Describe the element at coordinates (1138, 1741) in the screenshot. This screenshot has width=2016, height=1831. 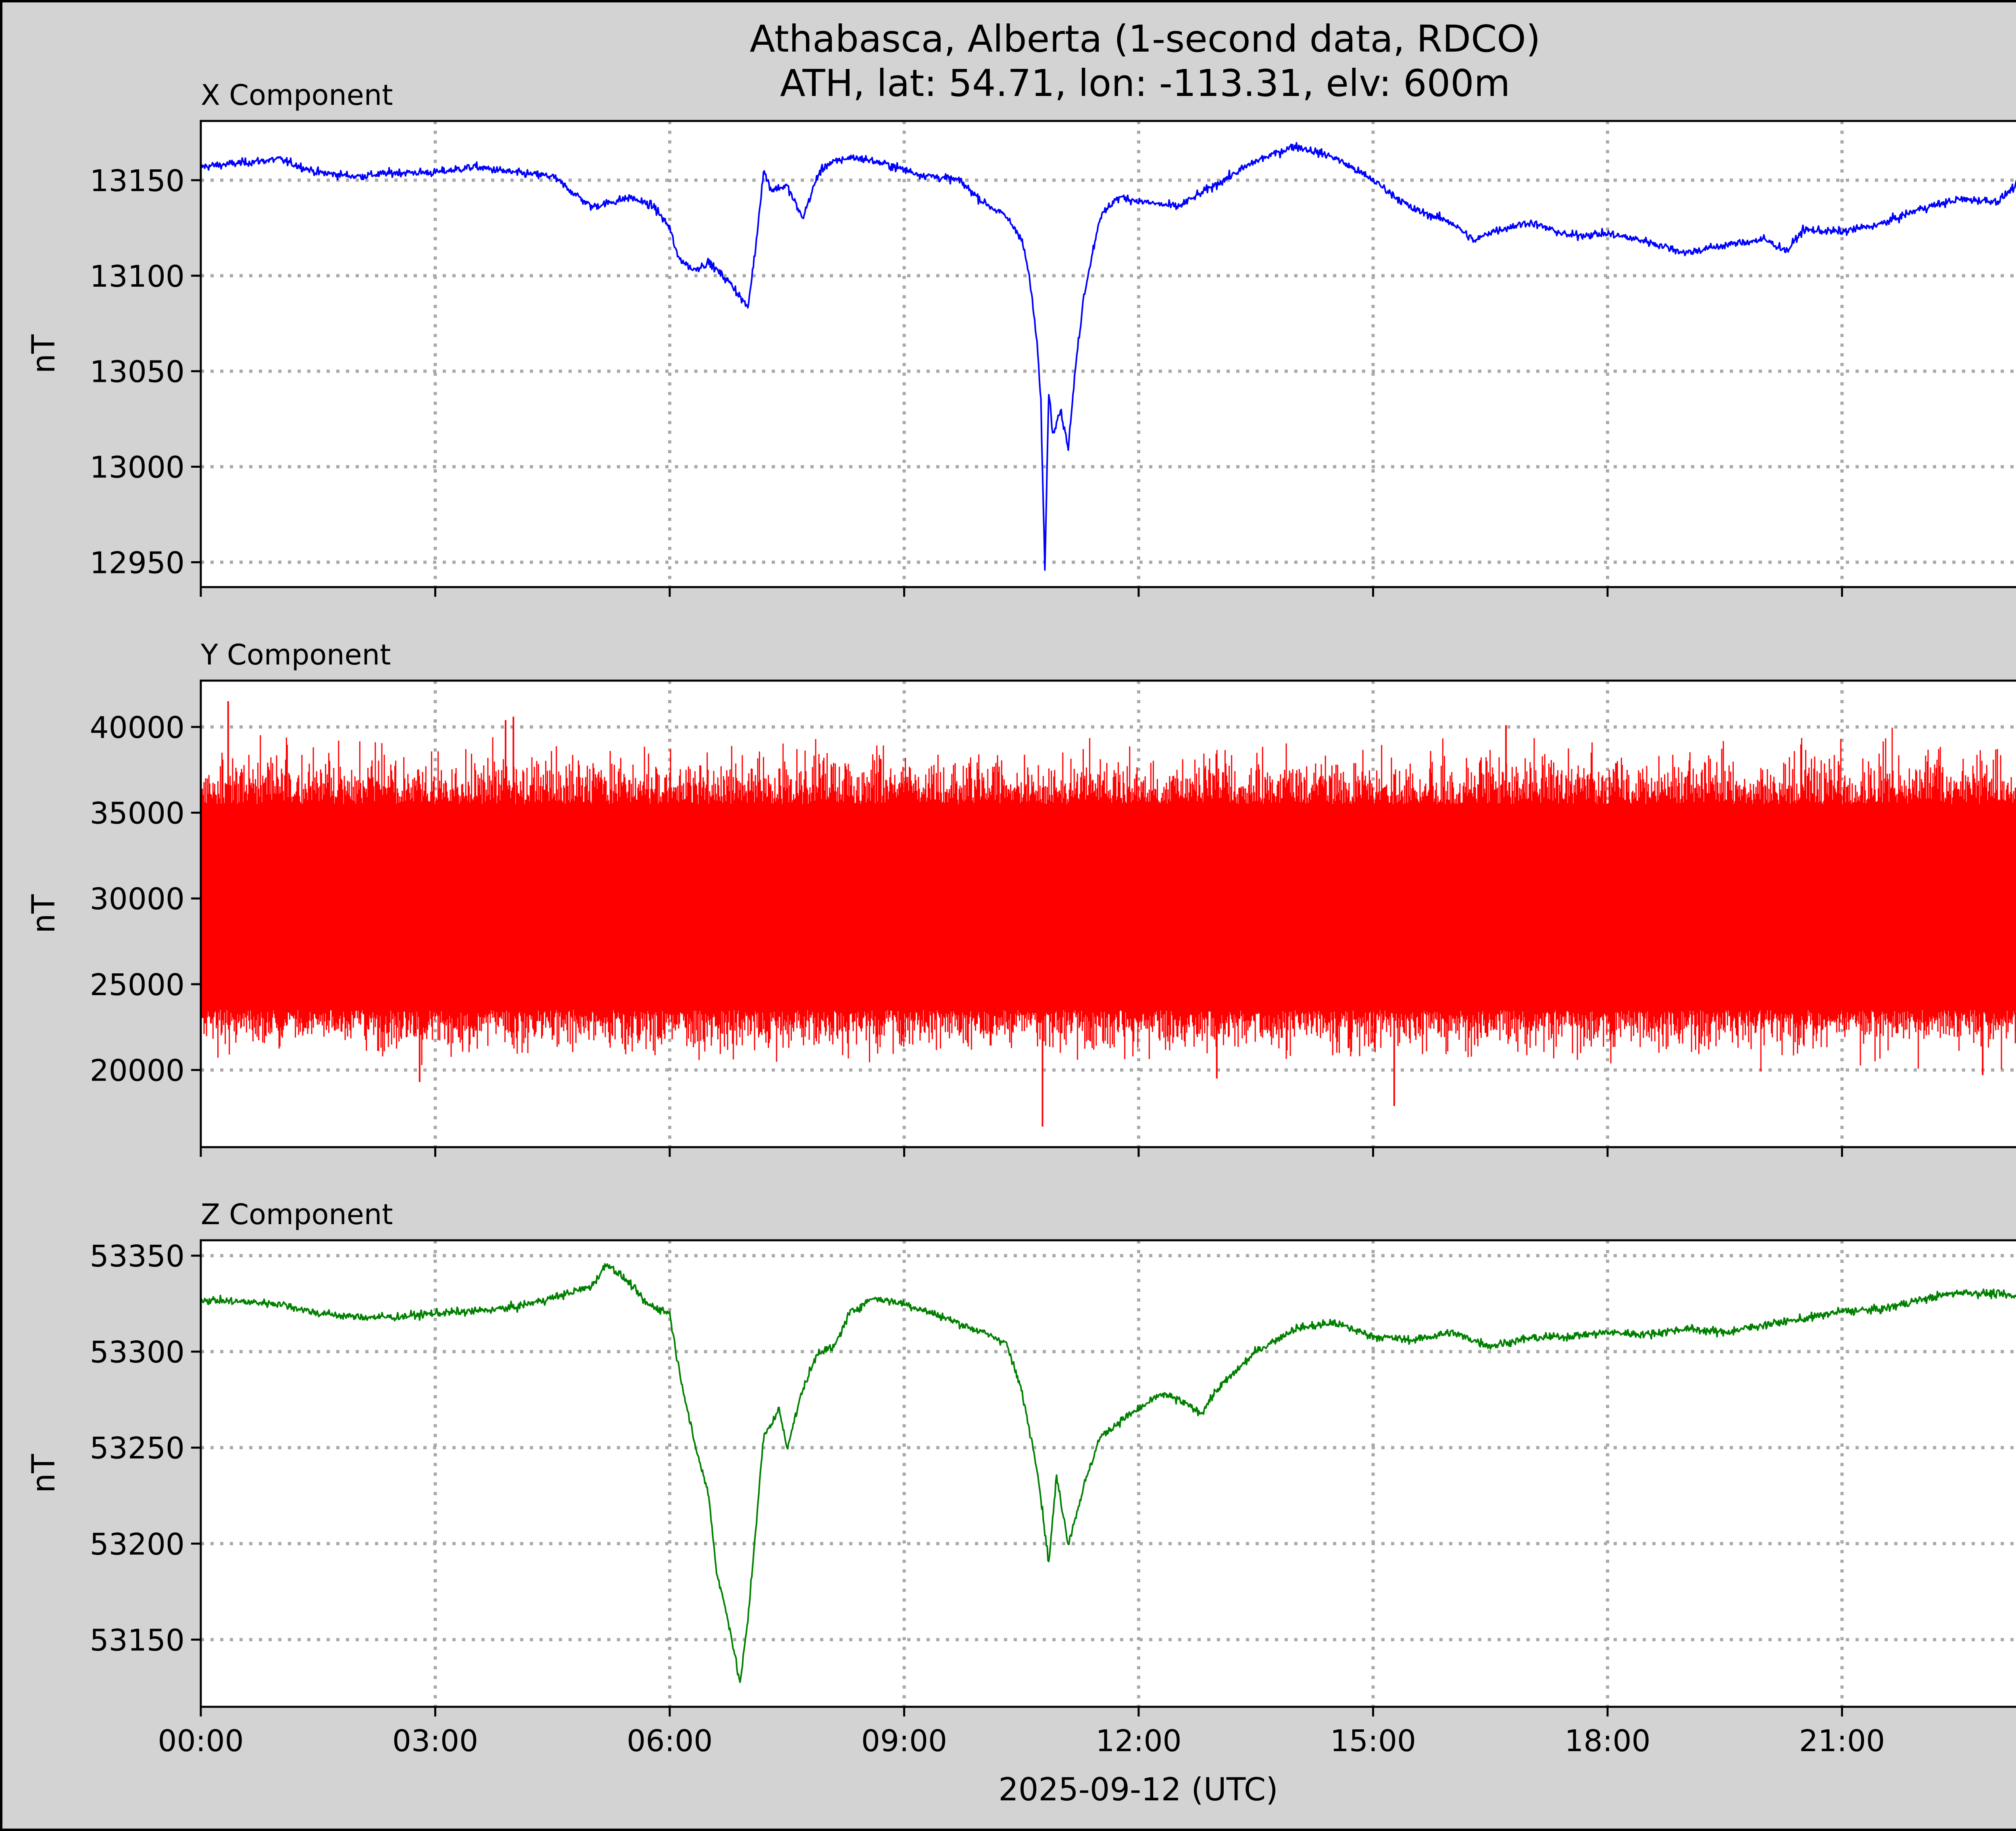
I see `x-tick-label: 12:00` at that location.